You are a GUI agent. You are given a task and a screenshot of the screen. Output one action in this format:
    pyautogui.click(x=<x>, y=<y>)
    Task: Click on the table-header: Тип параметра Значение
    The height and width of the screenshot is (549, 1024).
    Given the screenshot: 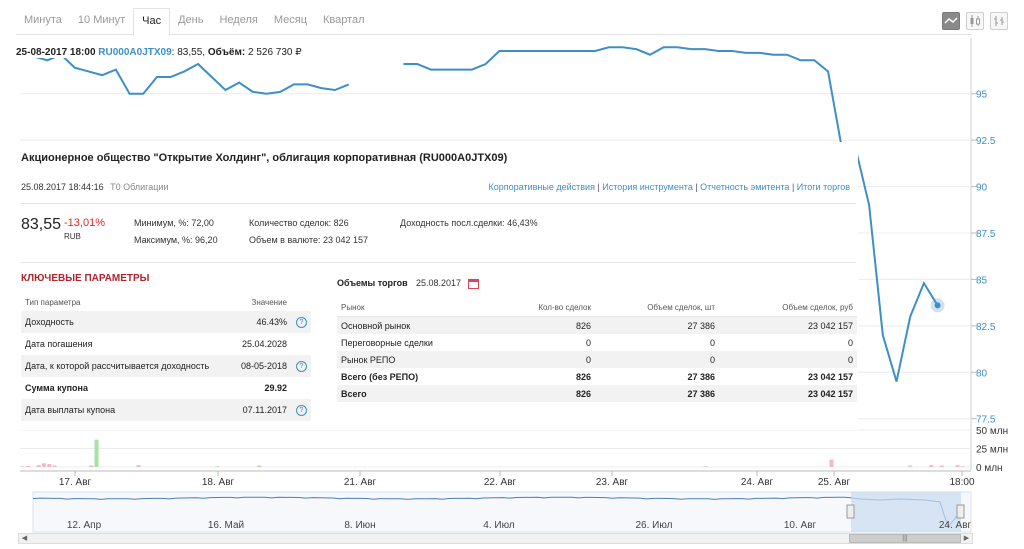 What is the action you would take?
    pyautogui.click(x=166, y=302)
    